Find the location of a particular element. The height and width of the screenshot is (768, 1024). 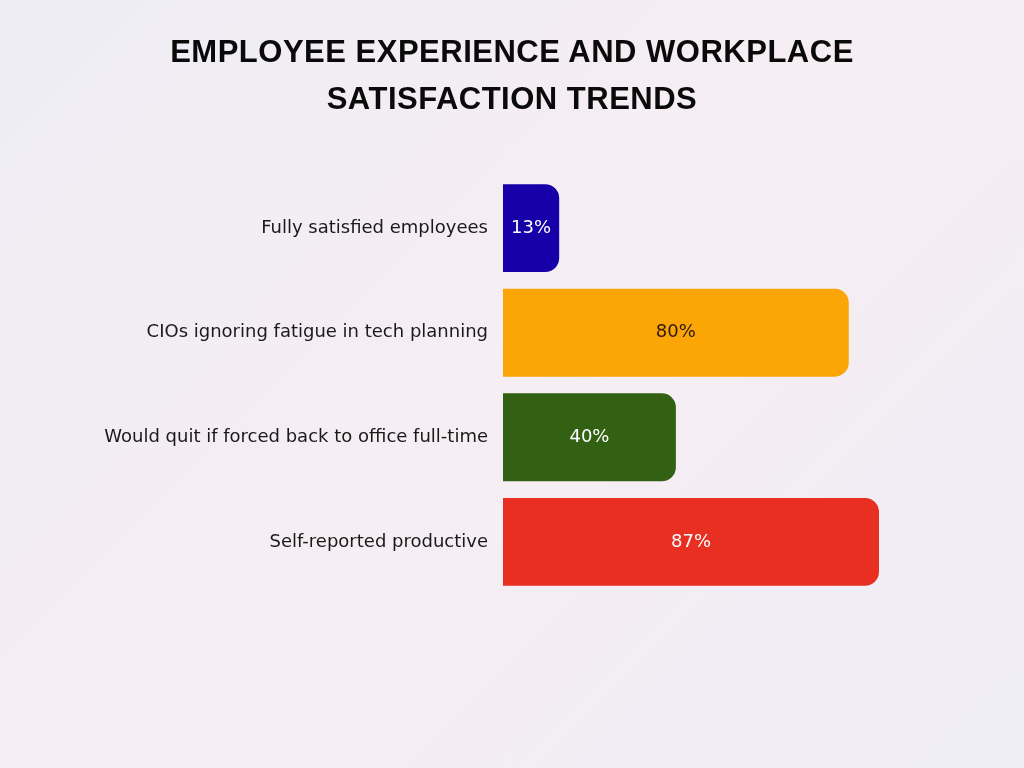

chart-title: EMPLOYEE EXPERIENCE AND WORKPLACE SATISFACTION TRENDS is located at coordinates (512, 75).